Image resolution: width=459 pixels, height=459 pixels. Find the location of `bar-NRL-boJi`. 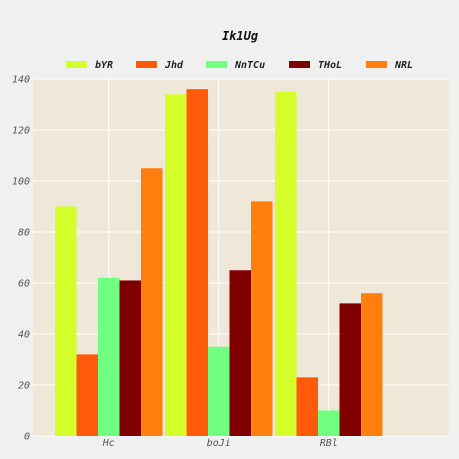

bar-NRL-boJi is located at coordinates (262, 318).